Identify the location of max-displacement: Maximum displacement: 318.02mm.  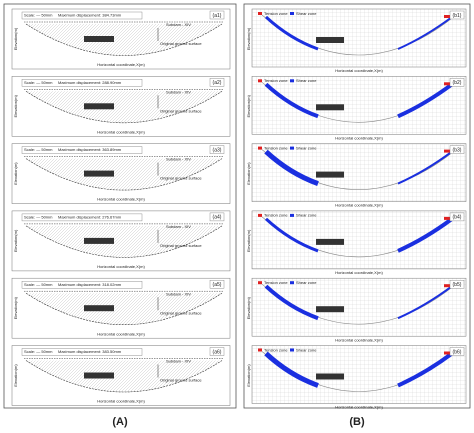
(90, 284).